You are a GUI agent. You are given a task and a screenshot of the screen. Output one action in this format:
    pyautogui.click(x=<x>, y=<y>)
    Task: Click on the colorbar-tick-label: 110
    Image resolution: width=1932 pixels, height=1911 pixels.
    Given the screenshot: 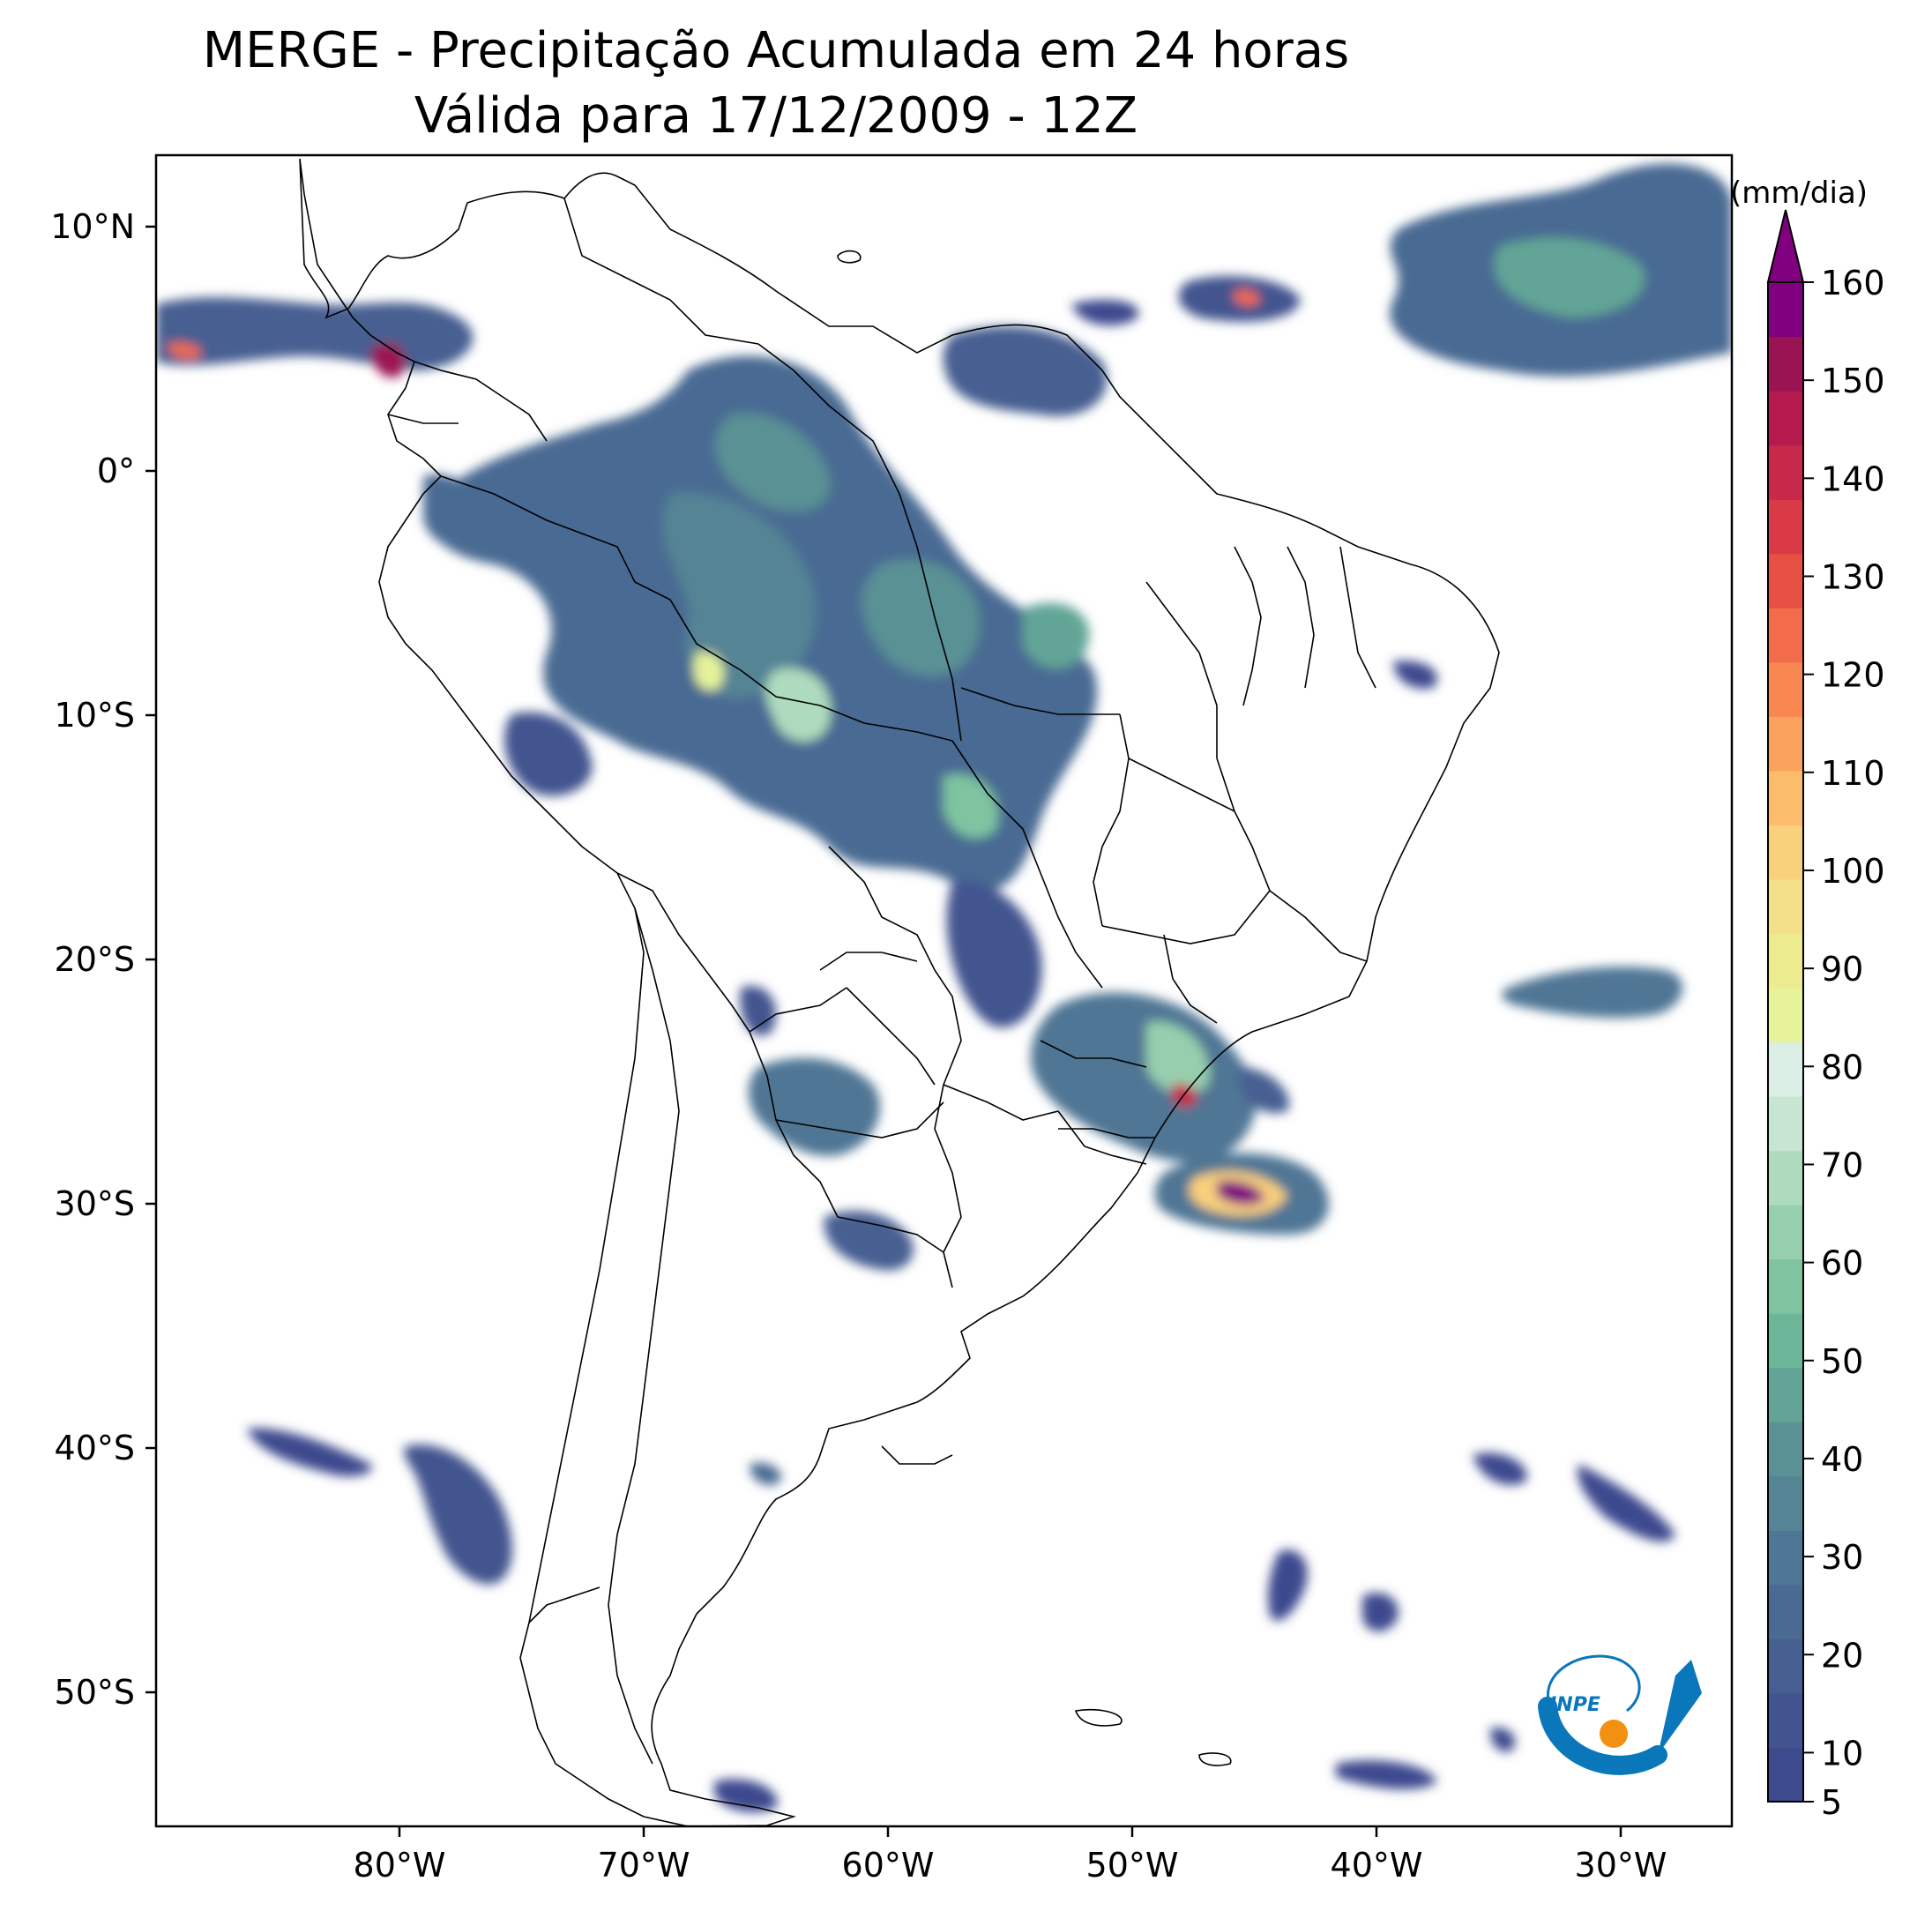 What is the action you would take?
    pyautogui.click(x=1853, y=774)
    